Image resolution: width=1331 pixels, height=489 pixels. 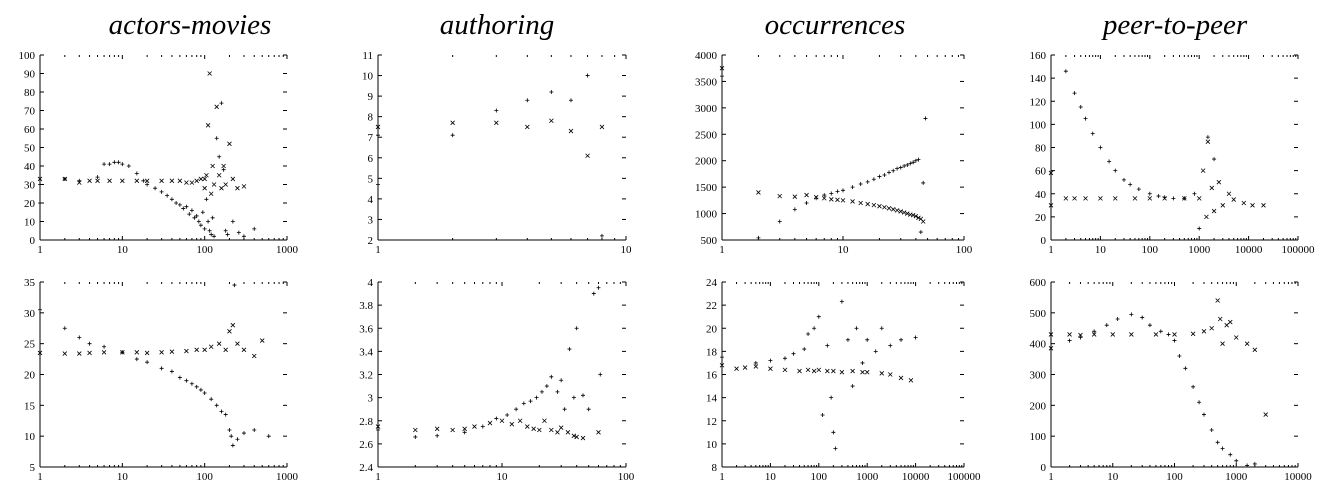 What do you see at coordinates (30, 149) in the screenshot?
I see `y-tick-label: 50` at bounding box center [30, 149].